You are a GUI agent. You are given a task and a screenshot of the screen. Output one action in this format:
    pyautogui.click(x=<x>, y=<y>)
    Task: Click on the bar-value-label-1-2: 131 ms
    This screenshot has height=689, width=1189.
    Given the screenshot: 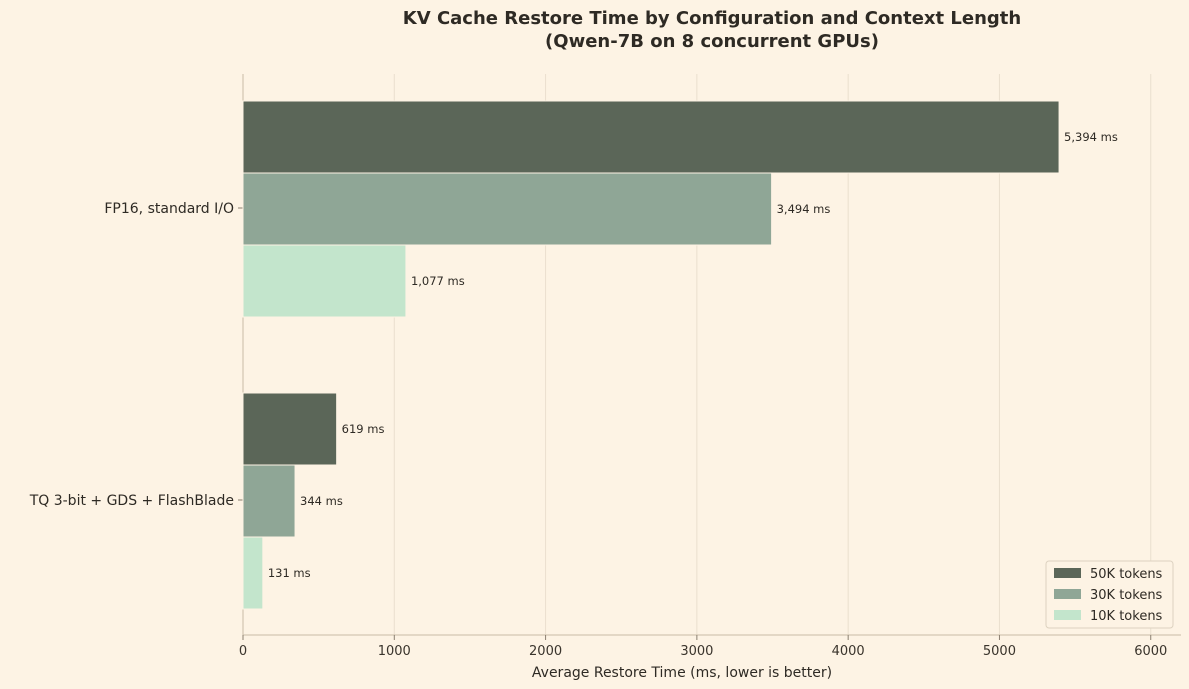 What is the action you would take?
    pyautogui.click(x=289, y=573)
    